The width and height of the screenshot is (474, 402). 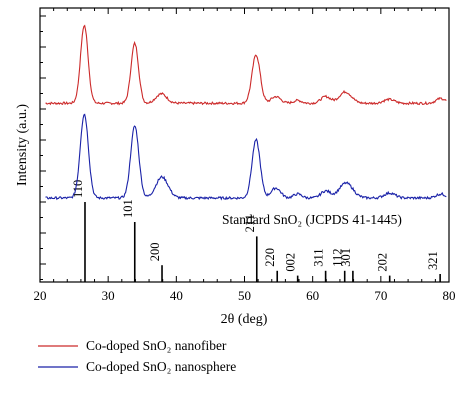 I want to click on y-axis-label: Intensity (a.u.), so click(x=22, y=145).